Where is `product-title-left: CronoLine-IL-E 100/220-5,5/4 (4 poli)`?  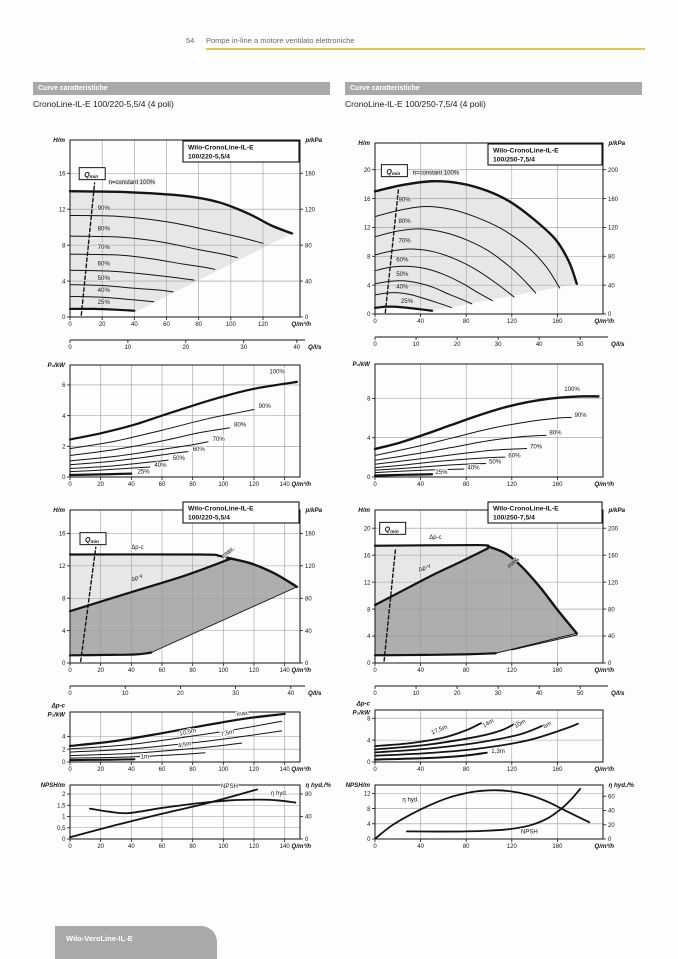
product-title-left: CronoLine-IL-E 100/220-5,5/4 (4 poli) is located at coordinates (103, 104).